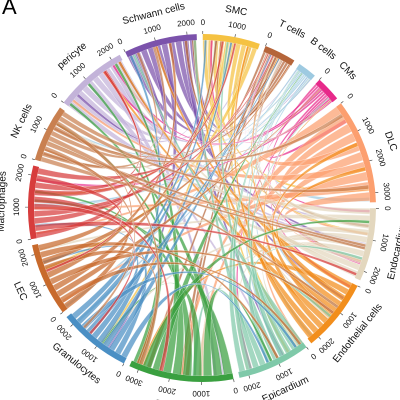  What do you see at coordinates (152, 29) in the screenshot?
I see `tick-label-schwann-cells-1000: 1000` at bounding box center [152, 29].